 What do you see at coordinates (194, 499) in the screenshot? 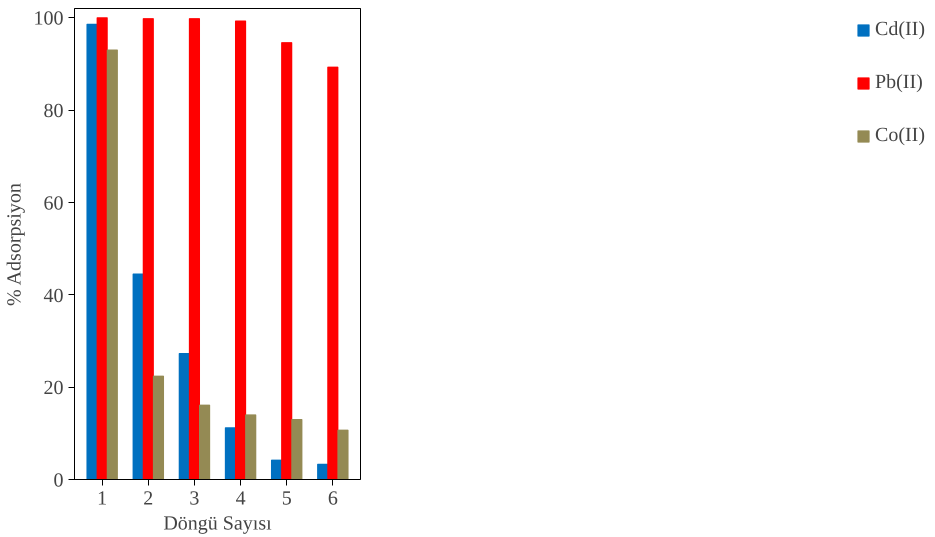
I see `x-tick-label: 3` at bounding box center [194, 499].